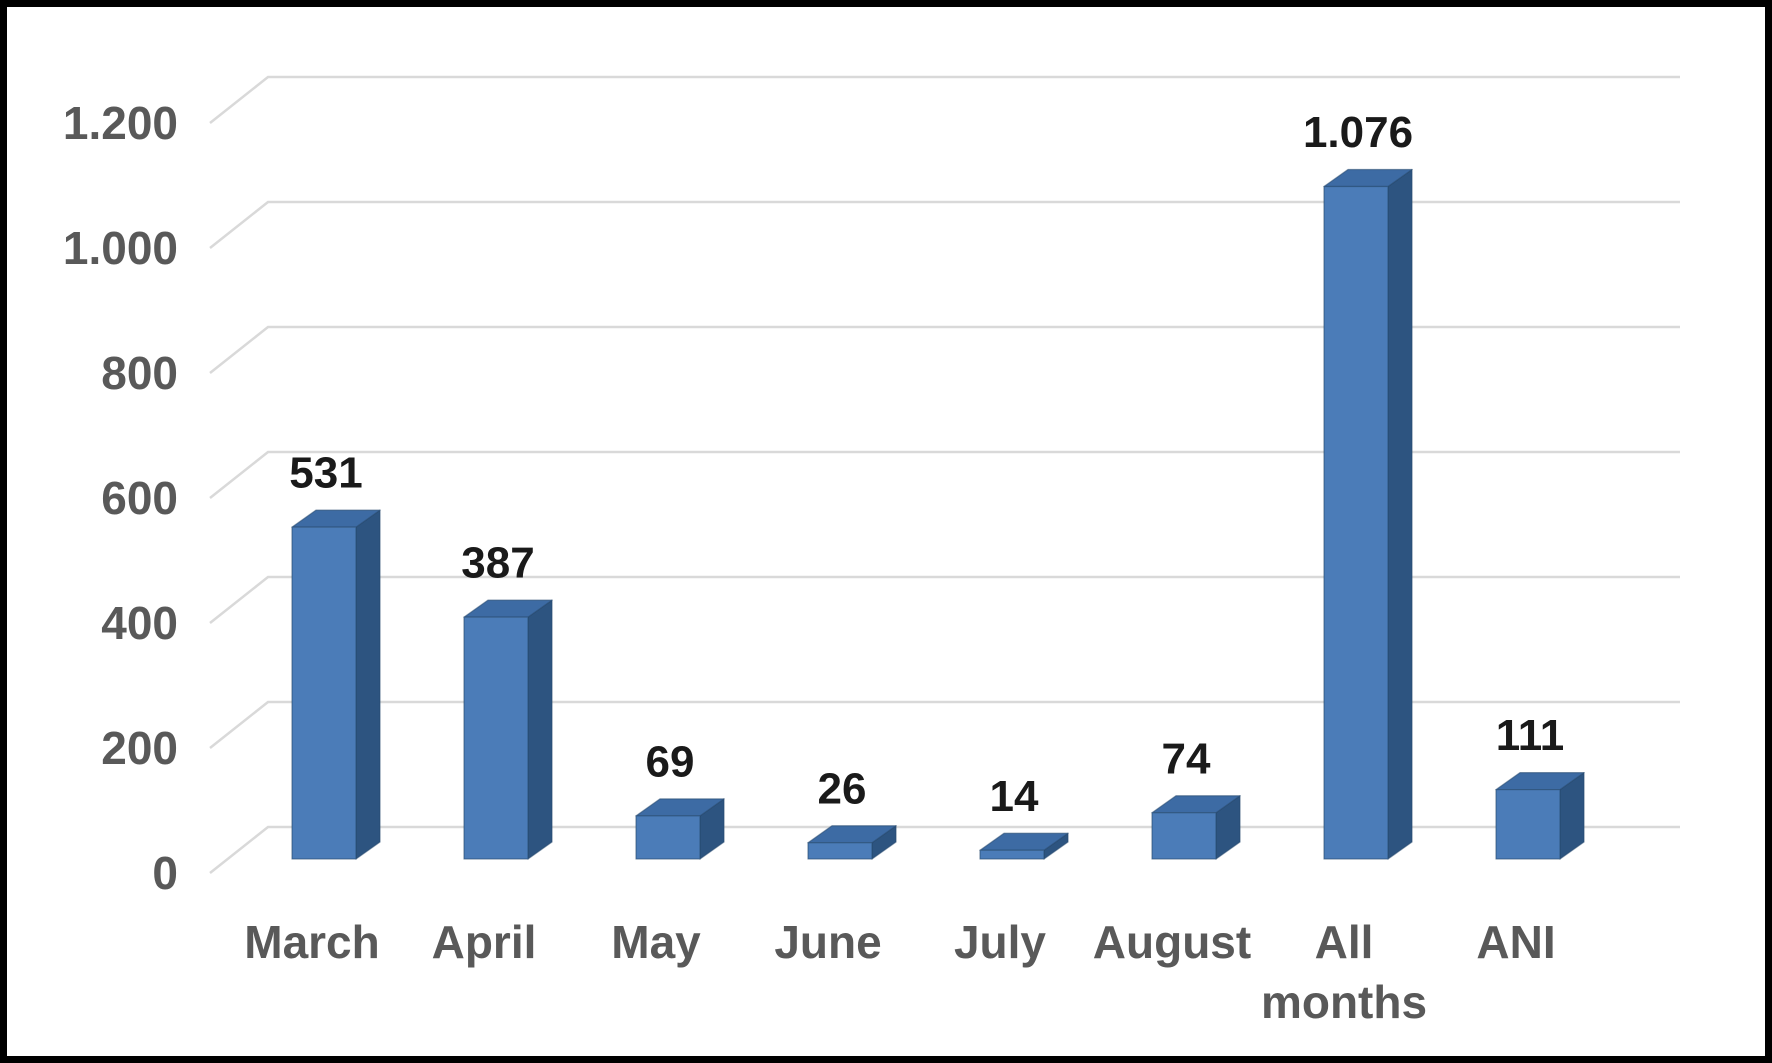 This screenshot has width=1772, height=1063. Describe the element at coordinates (1172, 942) in the screenshot. I see `category-label-august: August` at that location.